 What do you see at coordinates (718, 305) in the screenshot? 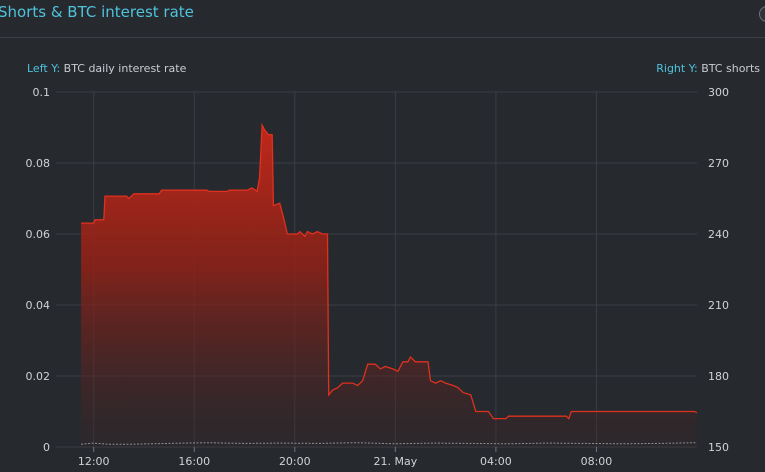
I see `right-y-tick-label: 210` at bounding box center [718, 305].